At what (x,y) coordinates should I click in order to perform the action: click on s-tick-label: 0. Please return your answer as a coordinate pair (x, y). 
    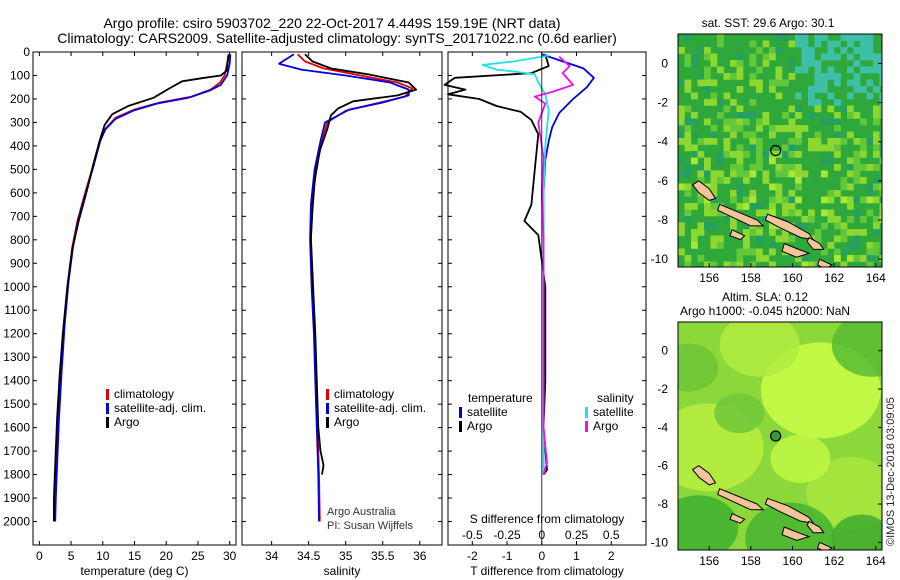
    Looking at the image, I should click on (541, 535).